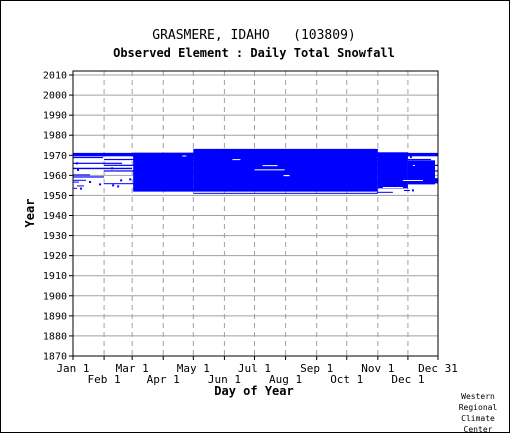 This screenshot has width=510, height=434. I want to click on chart-subtitle: Observed Element : Daily Total Snowfall, so click(254, 53).